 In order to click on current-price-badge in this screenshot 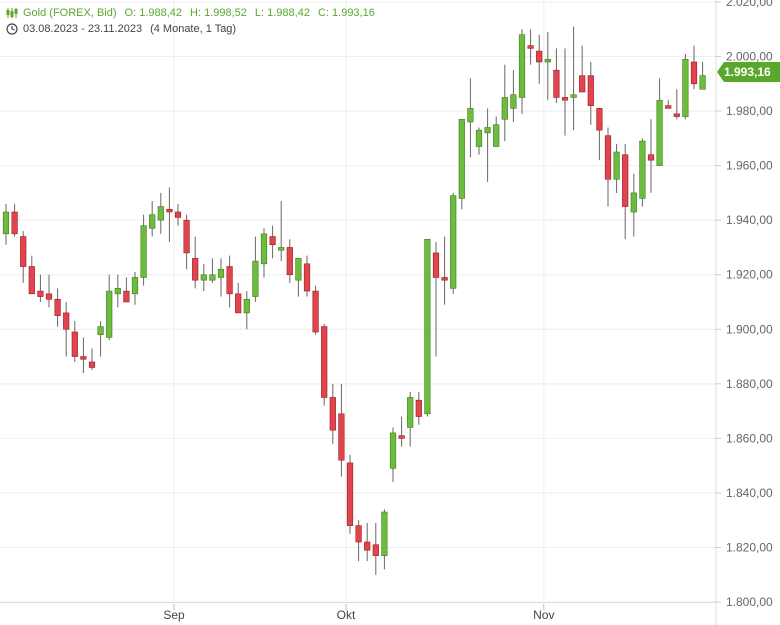, I will do `click(748, 72)`.